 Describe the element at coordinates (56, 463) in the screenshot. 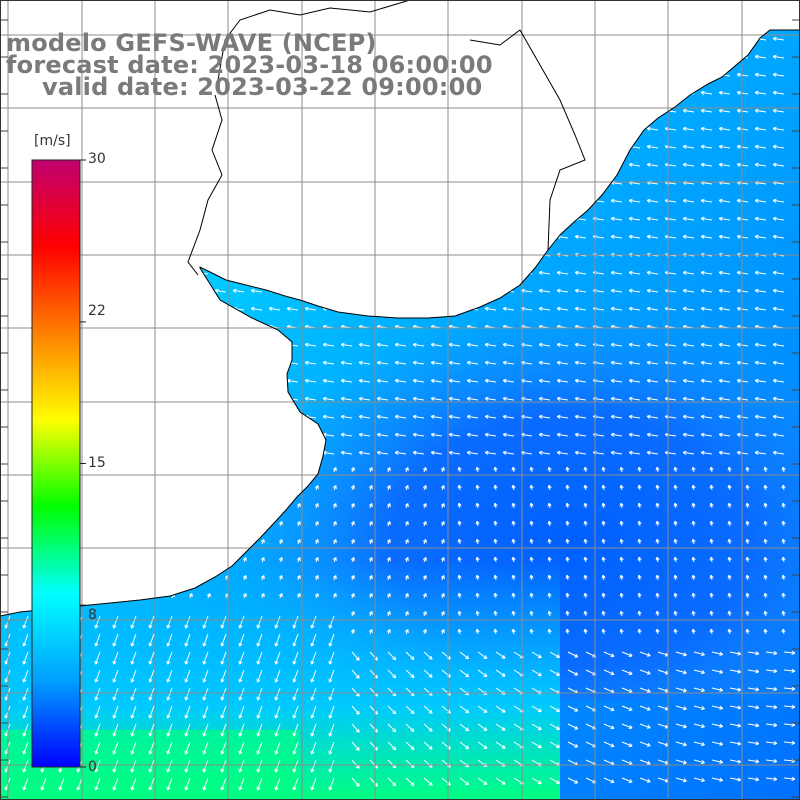

I see `colorbar-ramp` at that location.